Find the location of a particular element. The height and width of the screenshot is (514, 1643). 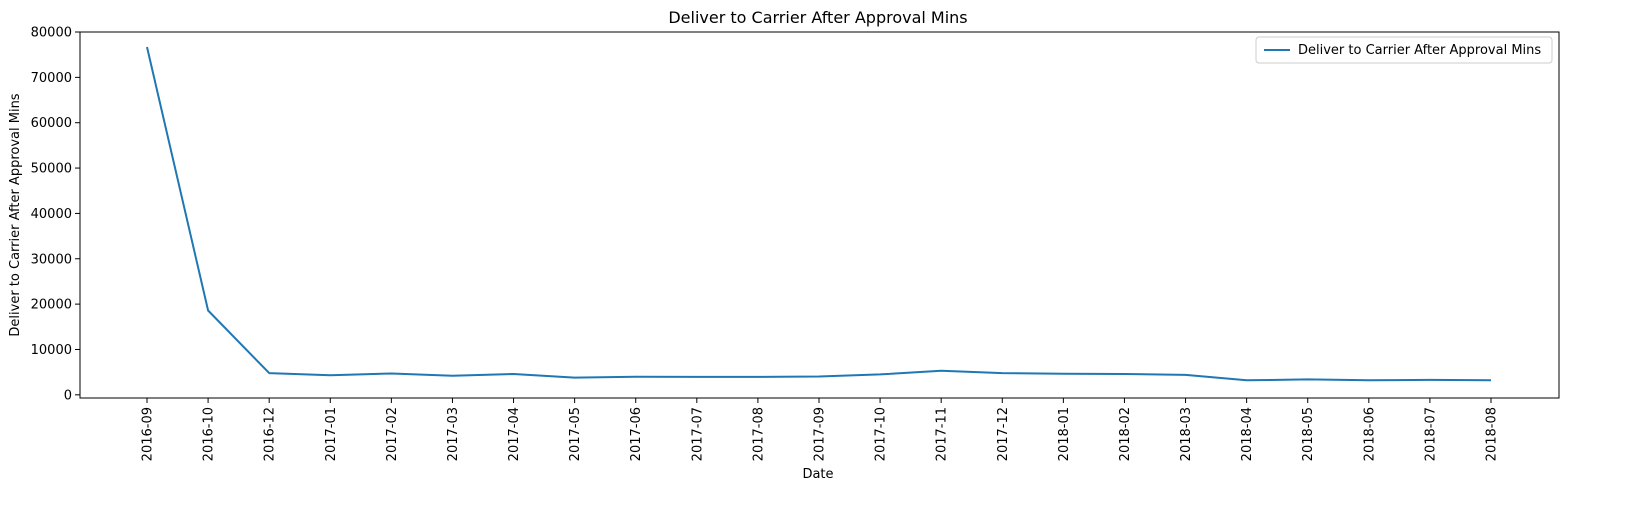

x-tick-label: 2018-05 is located at coordinates (1308, 434).